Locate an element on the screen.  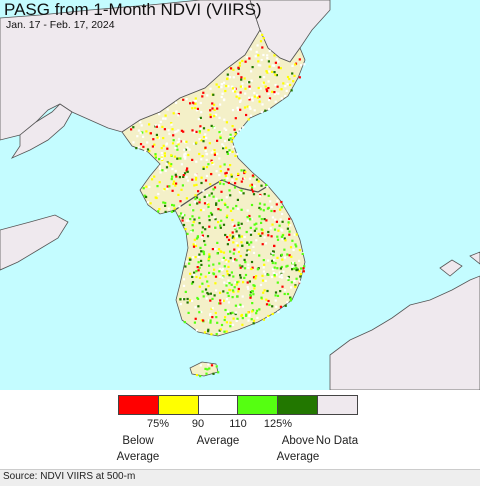
dmz-border is located at coordinates (221, 195).